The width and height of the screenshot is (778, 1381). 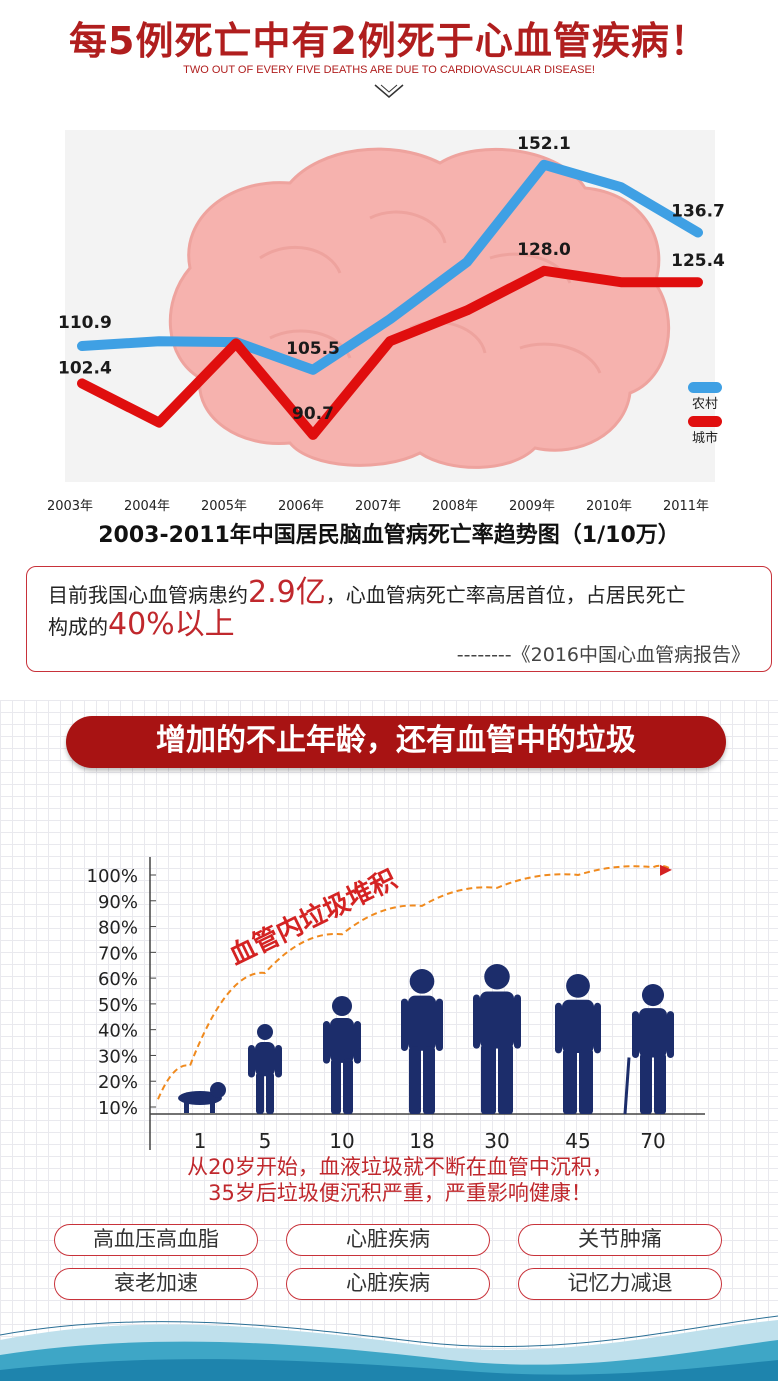 What do you see at coordinates (118, 953) in the screenshot?
I see `y-tick-label: 70%` at bounding box center [118, 953].